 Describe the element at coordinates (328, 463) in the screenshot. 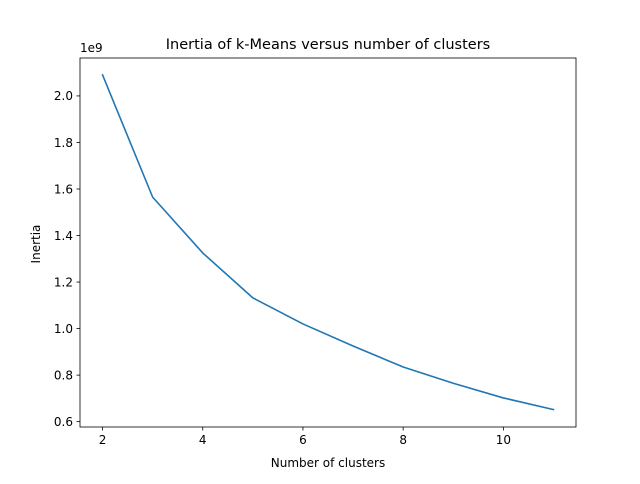

I see `x-axis-label: Number of clusters` at that location.